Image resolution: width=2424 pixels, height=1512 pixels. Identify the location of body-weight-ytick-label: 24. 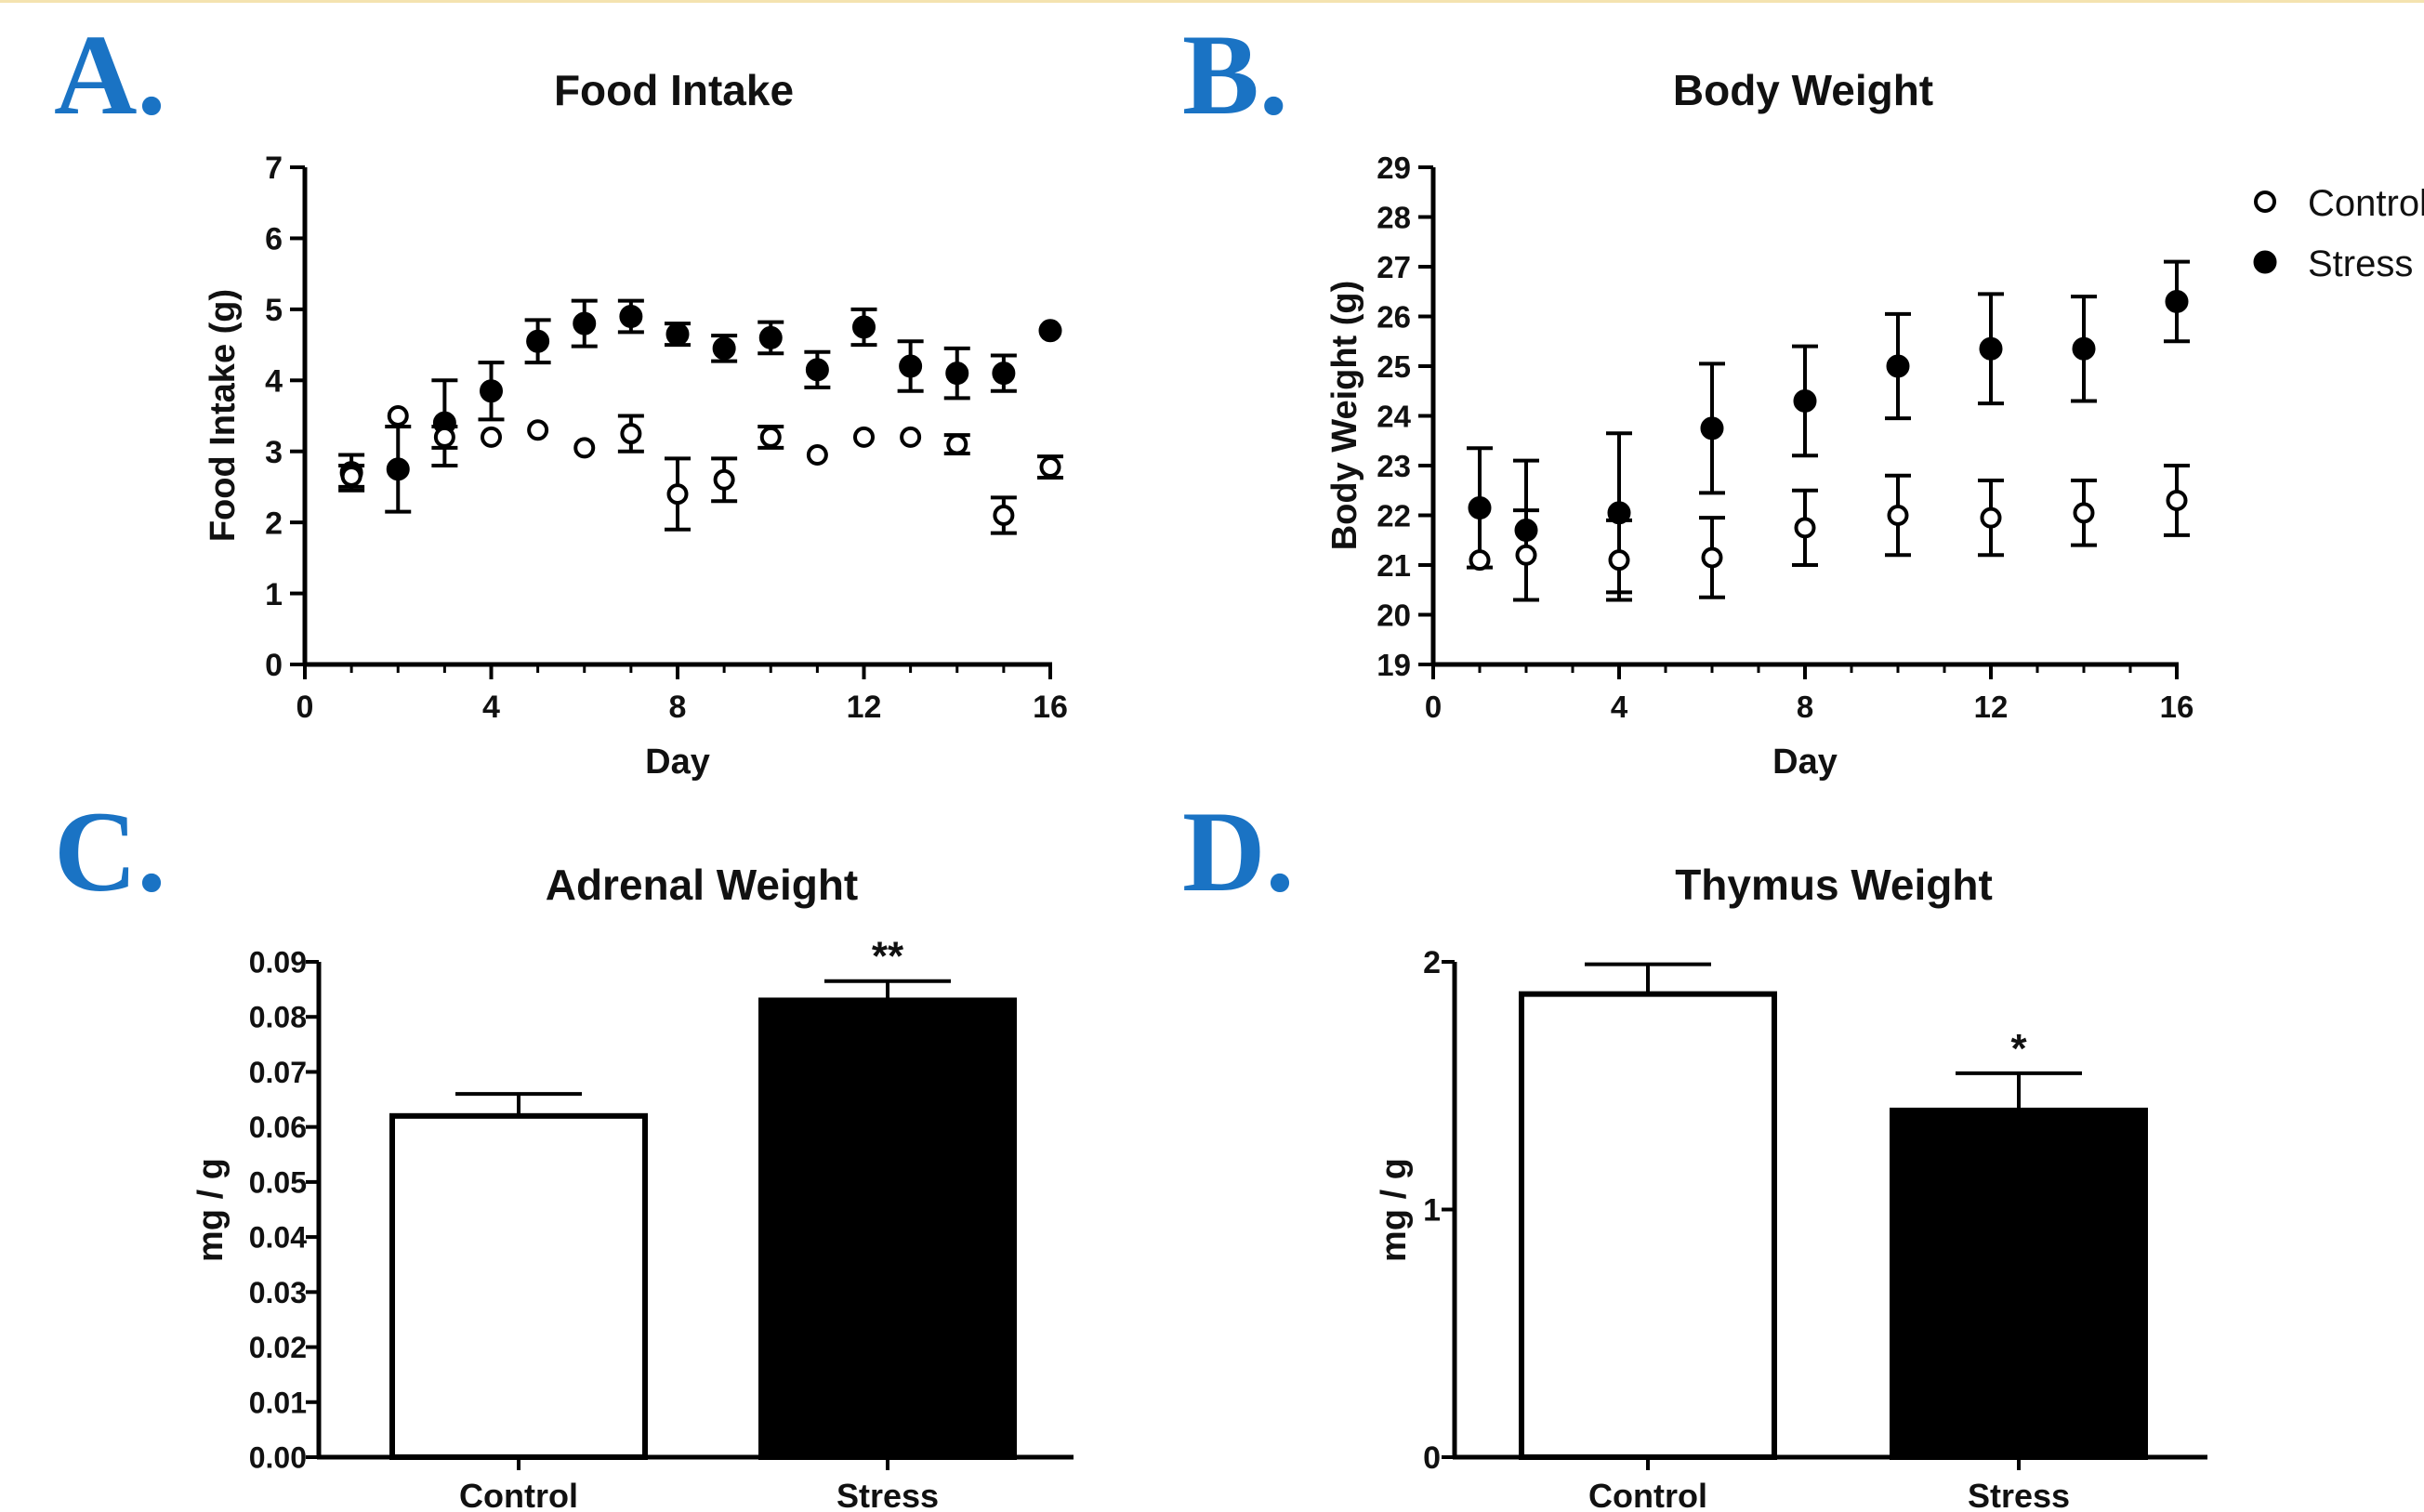
(1394, 416).